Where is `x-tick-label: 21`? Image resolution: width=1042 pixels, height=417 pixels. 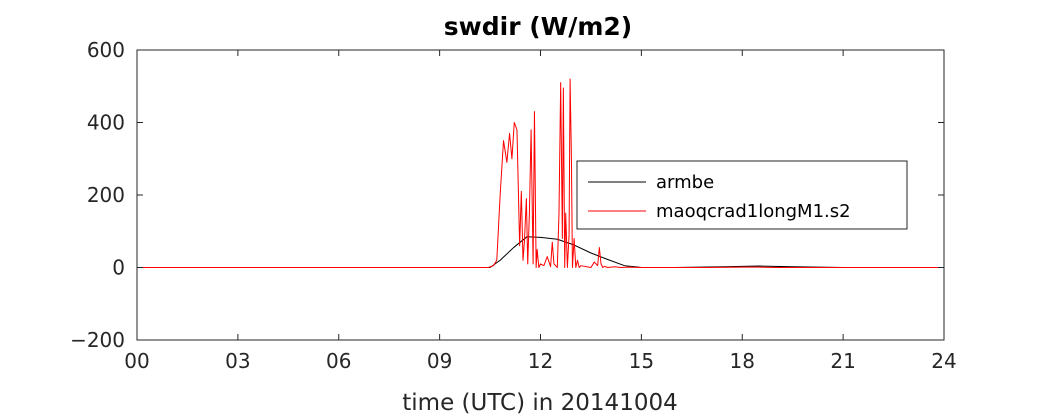
x-tick-label: 21 is located at coordinates (842, 361).